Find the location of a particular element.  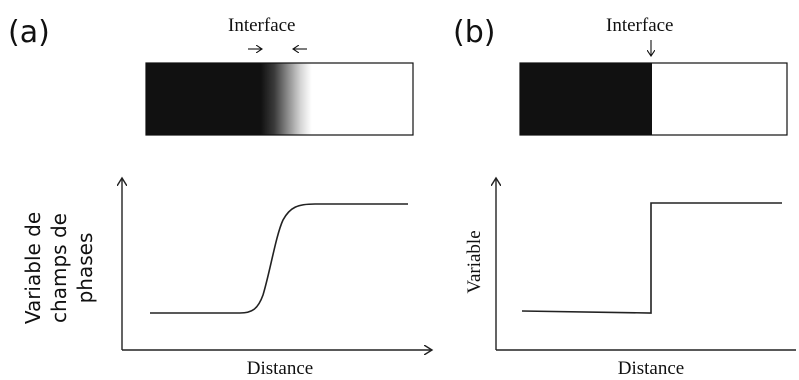

panel-a-diffuse-interface-bar is located at coordinates (279, 99).